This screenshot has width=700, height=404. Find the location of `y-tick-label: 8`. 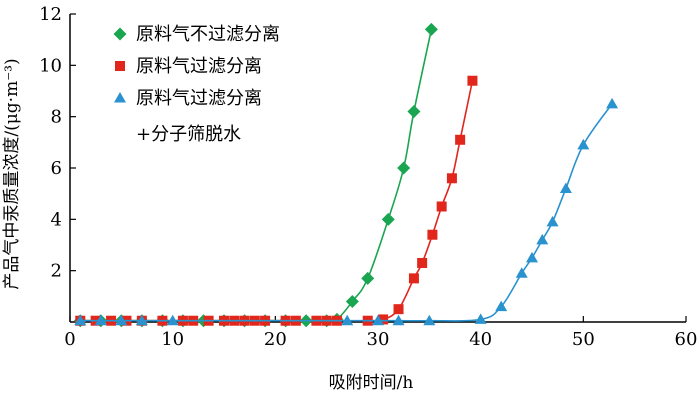

y-tick-label: 8 is located at coordinates (56, 117).